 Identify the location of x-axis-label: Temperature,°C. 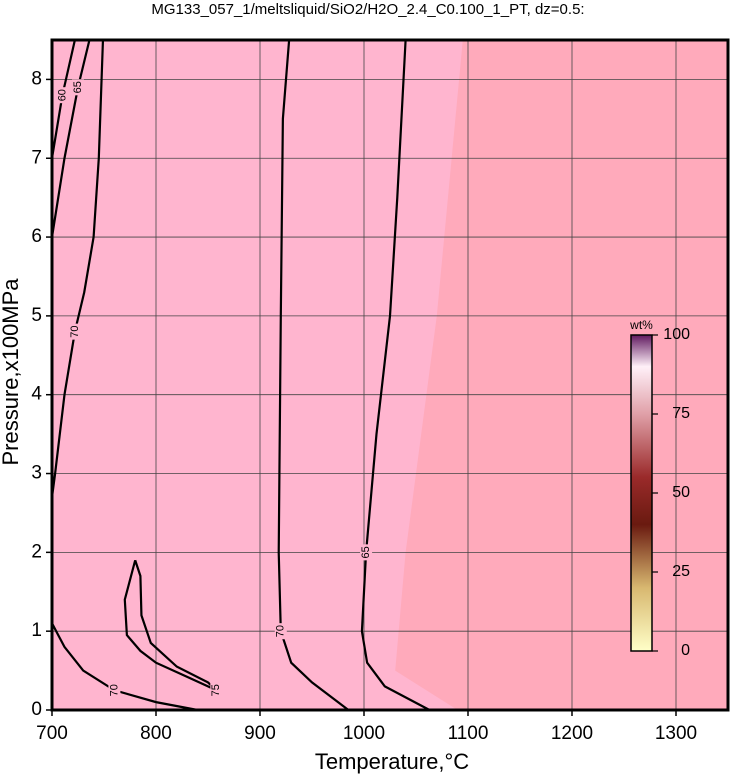
(392, 761).